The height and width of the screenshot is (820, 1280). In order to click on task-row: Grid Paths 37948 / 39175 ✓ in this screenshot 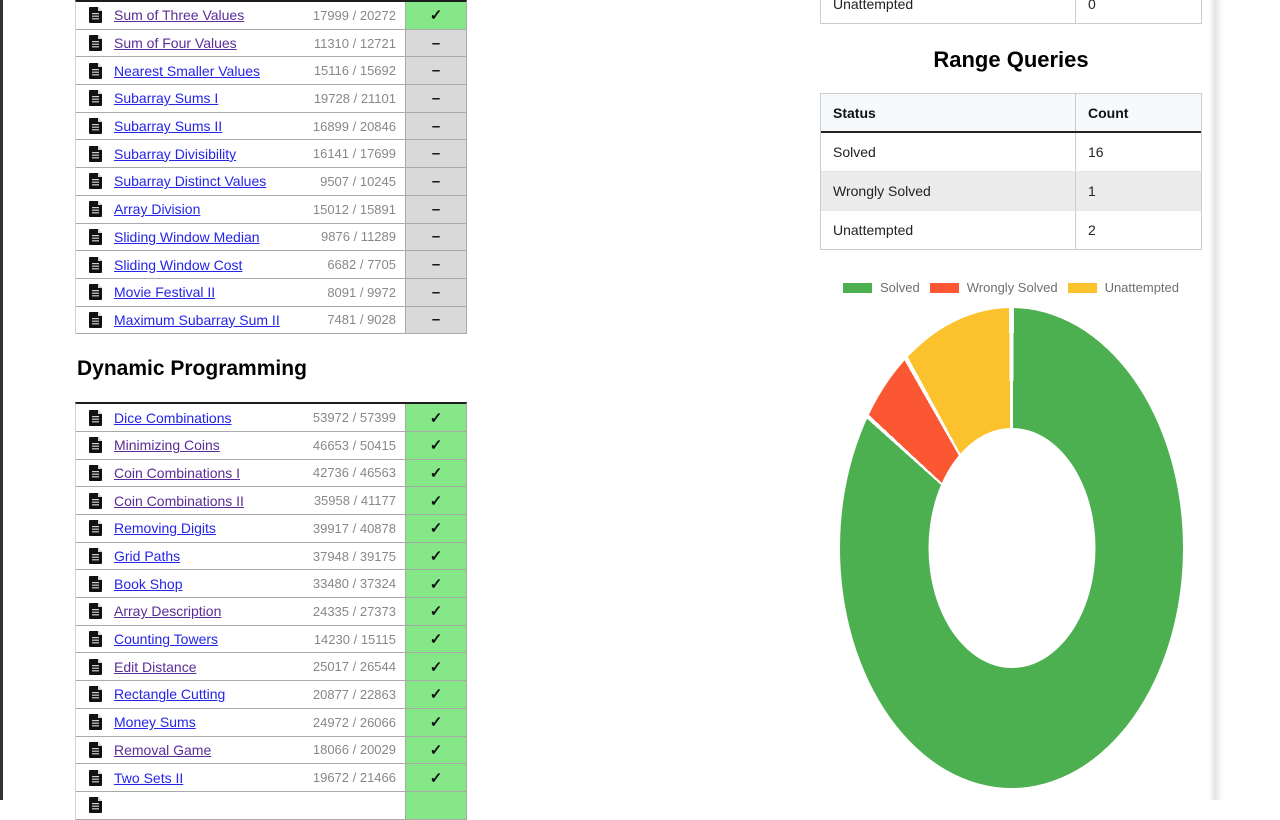, I will do `click(271, 556)`.